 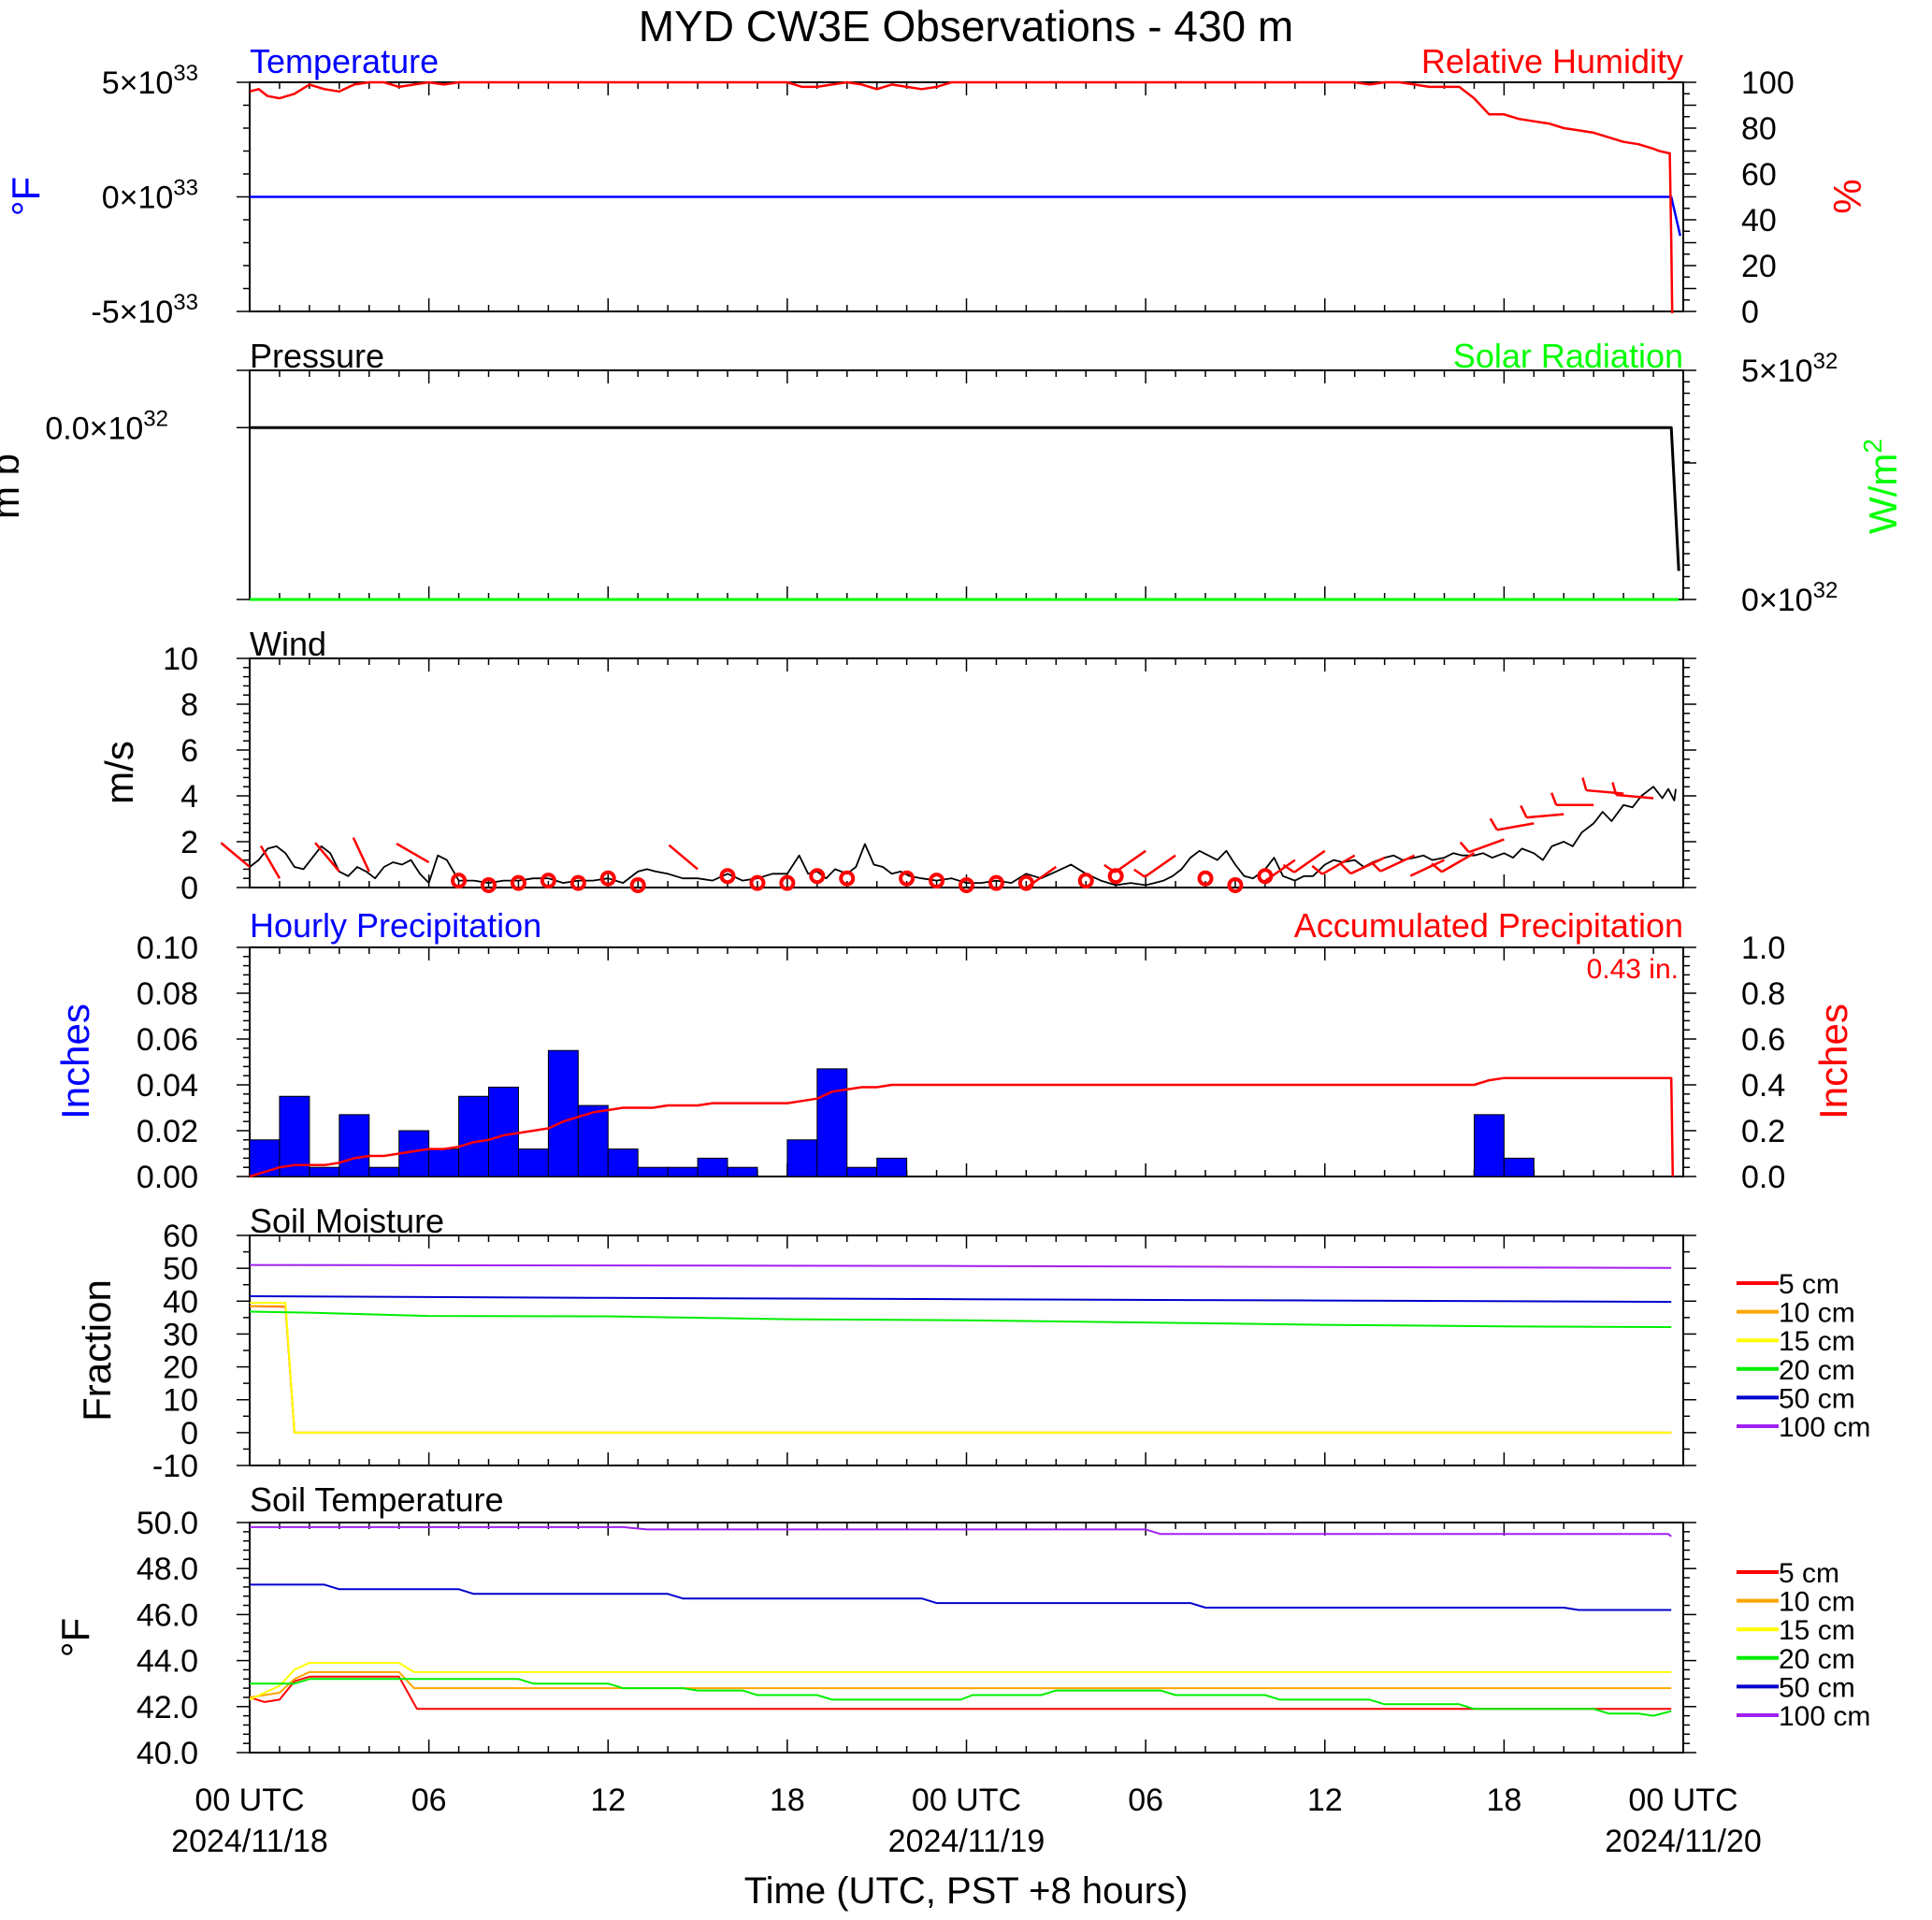 I want to click on soil-moisture-tick-label: 30, so click(x=180, y=1334).